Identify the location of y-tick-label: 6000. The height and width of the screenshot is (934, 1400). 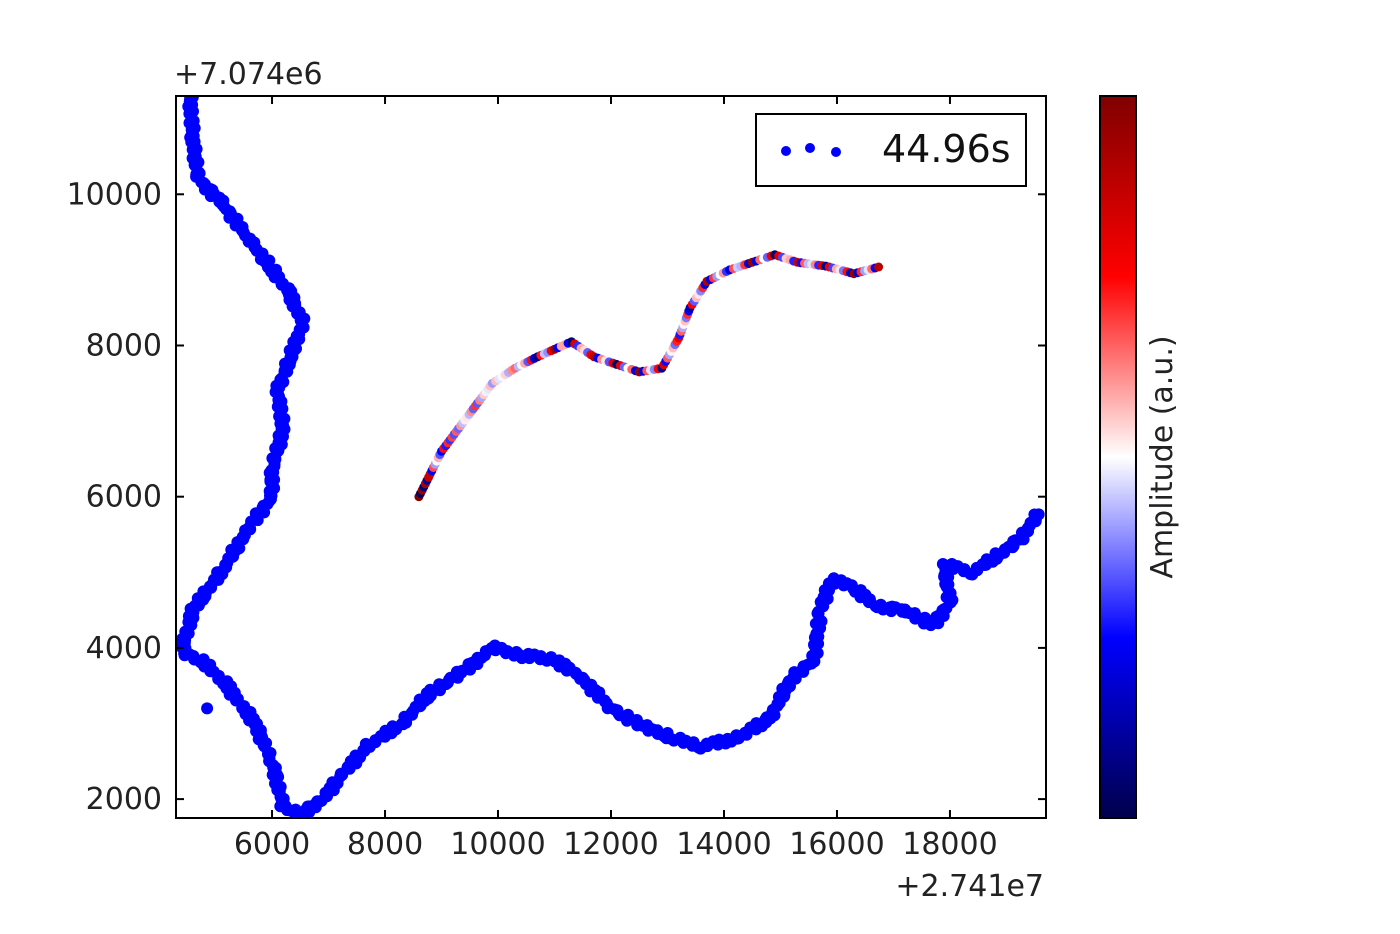
(124, 497).